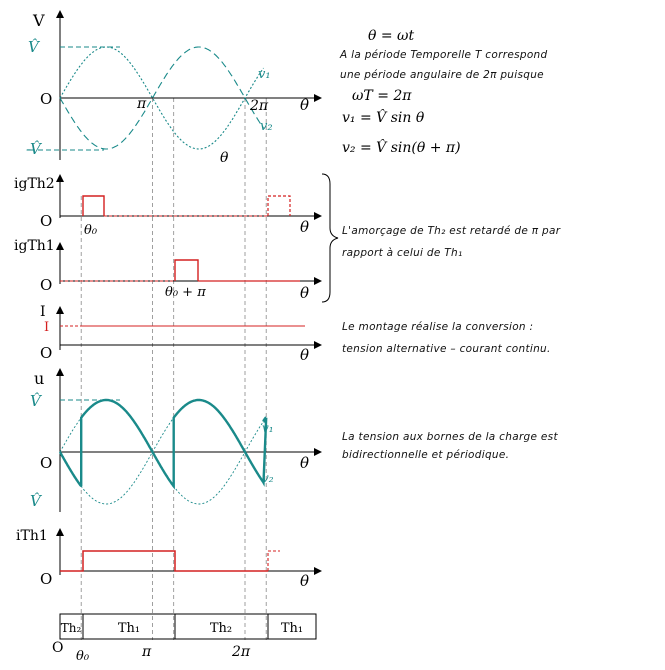 The width and height of the screenshot is (665, 670). I want to click on u-origin: O, so click(46, 463).